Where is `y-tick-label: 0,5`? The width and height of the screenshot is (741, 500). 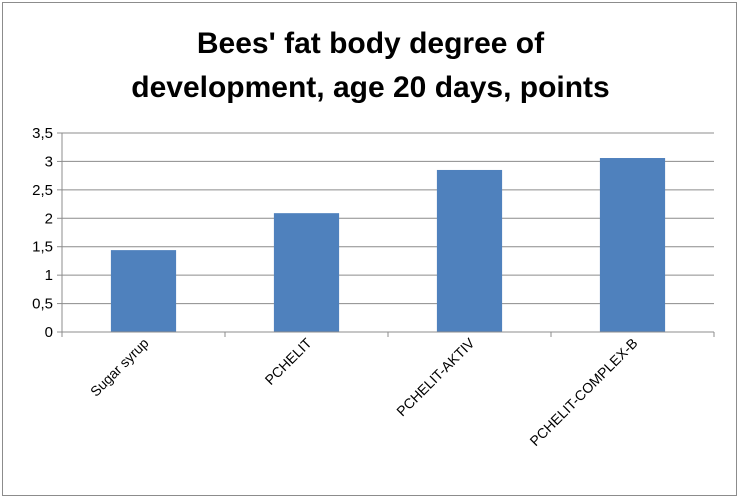
y-tick-label: 0,5 is located at coordinates (42, 304).